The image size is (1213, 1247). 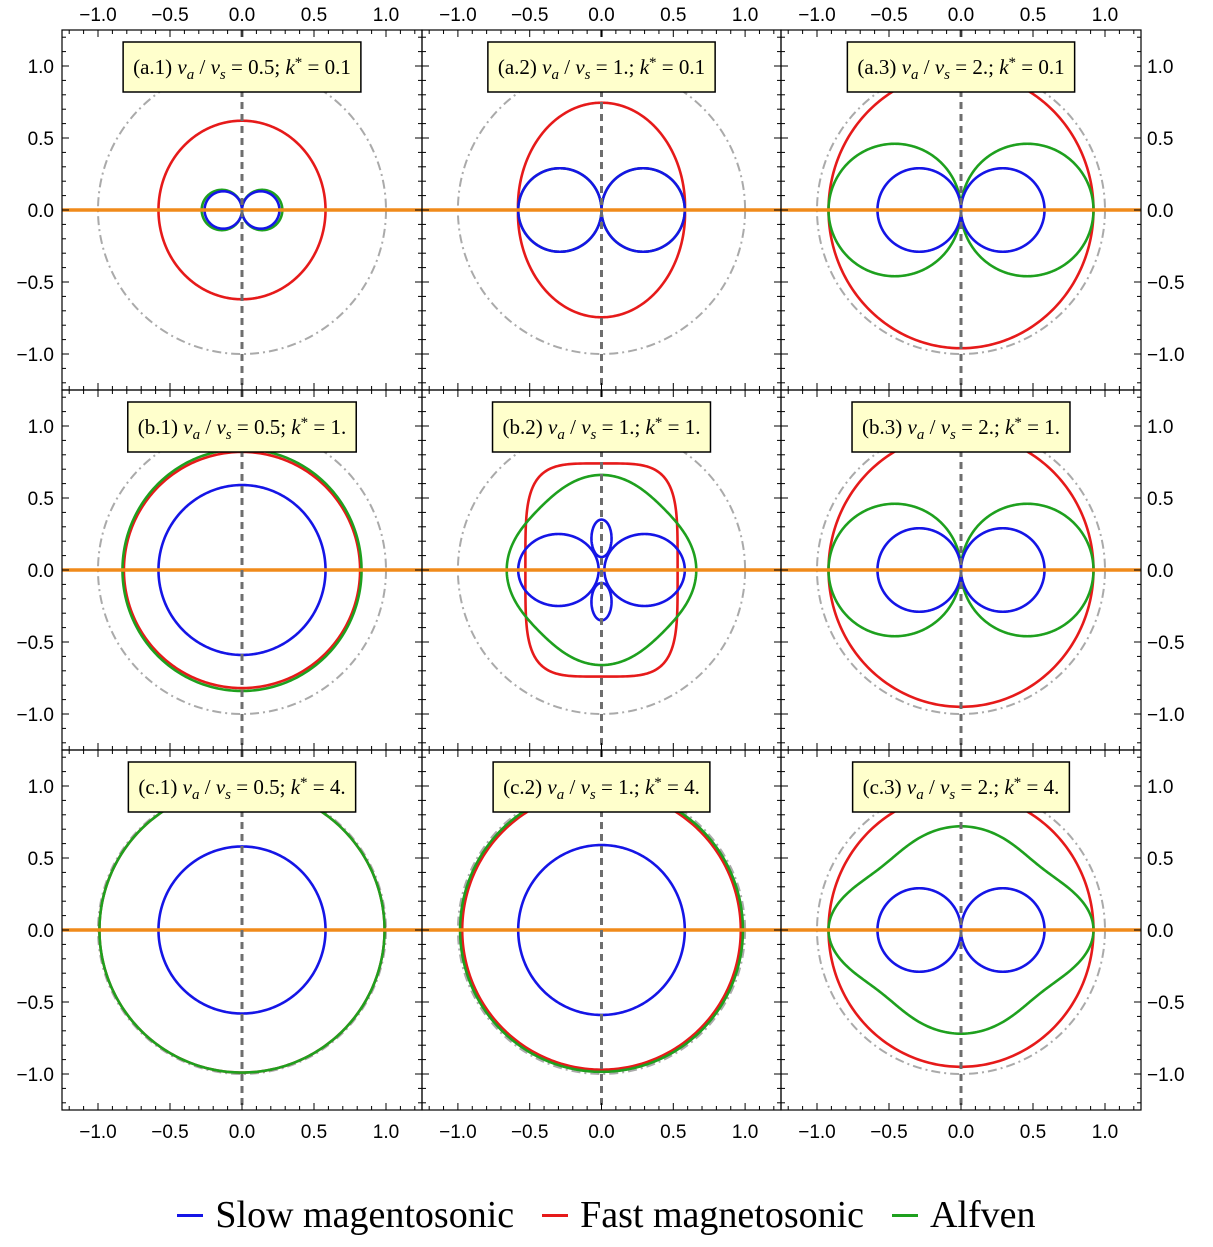 I want to click on panel-label-text: (c.2) va / vs = 1.; k* = 4., so click(x=601, y=789).